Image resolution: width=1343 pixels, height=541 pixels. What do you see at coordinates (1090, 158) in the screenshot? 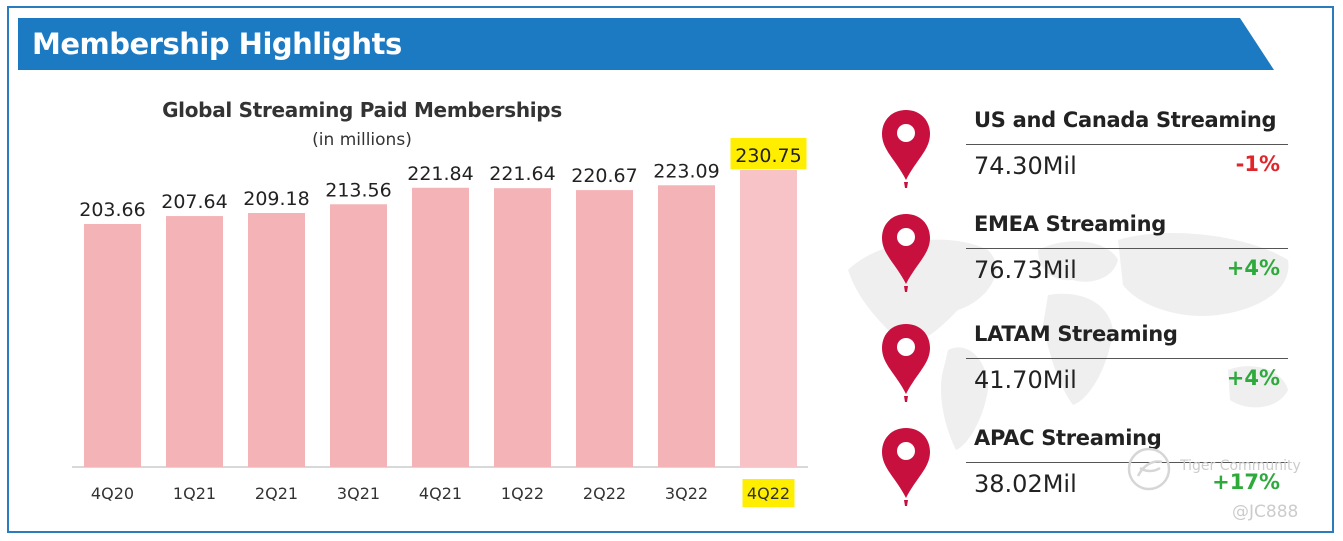
I see `region-1: US and Canada Streaming 74.30Mil -1%` at bounding box center [1090, 158].